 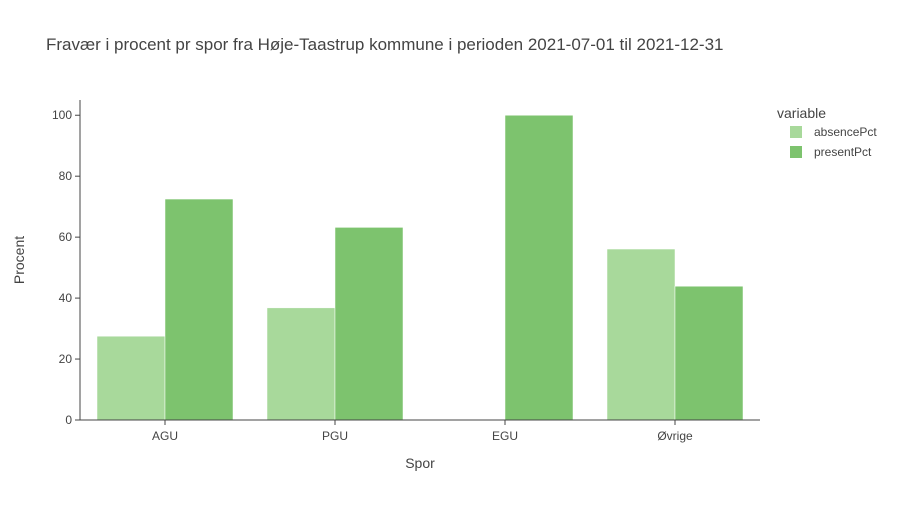 I want to click on x-tick-label-2: EGU, so click(x=505, y=436).